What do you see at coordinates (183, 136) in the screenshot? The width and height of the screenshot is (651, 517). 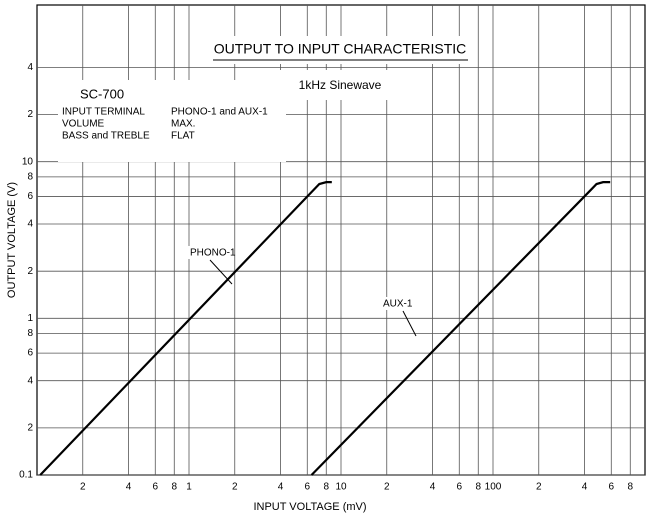 I see `info-value: FLAT` at bounding box center [183, 136].